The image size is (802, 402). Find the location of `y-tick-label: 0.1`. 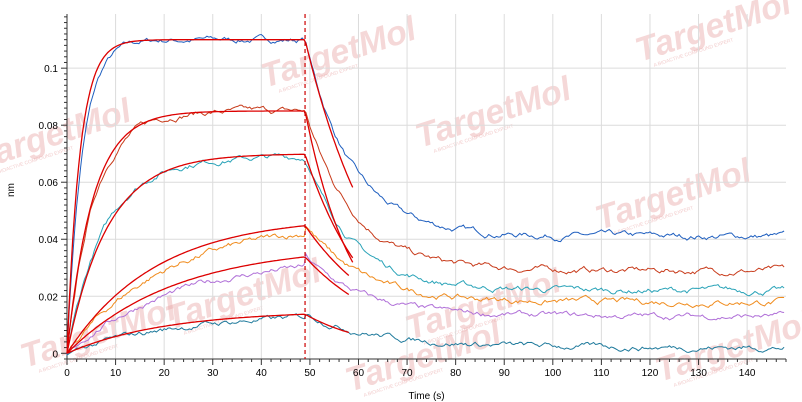

y-tick-label: 0.1 is located at coordinates (51, 69).